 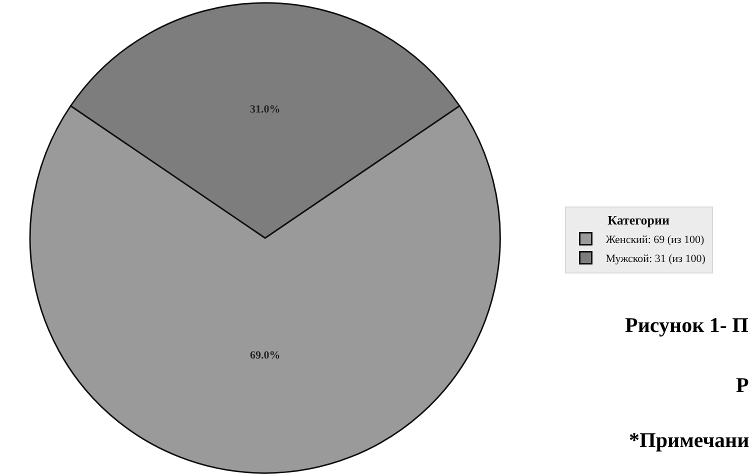 What do you see at coordinates (689, 440) in the screenshot?
I see `text: *Примечани` at bounding box center [689, 440].